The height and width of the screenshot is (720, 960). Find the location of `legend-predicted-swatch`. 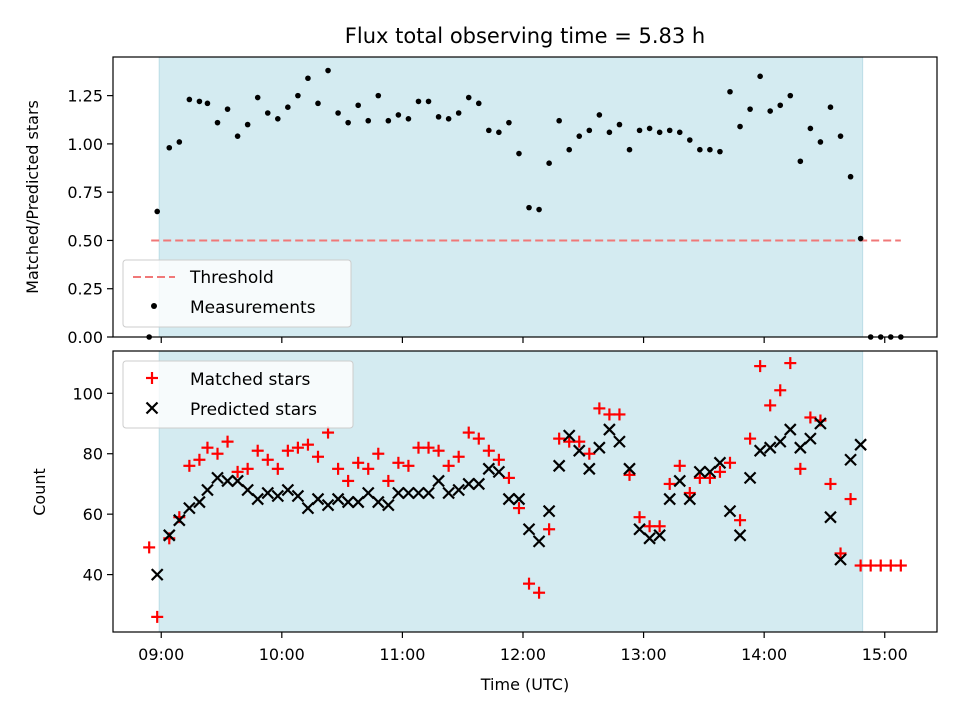

legend-predicted-swatch is located at coordinates (152, 408).